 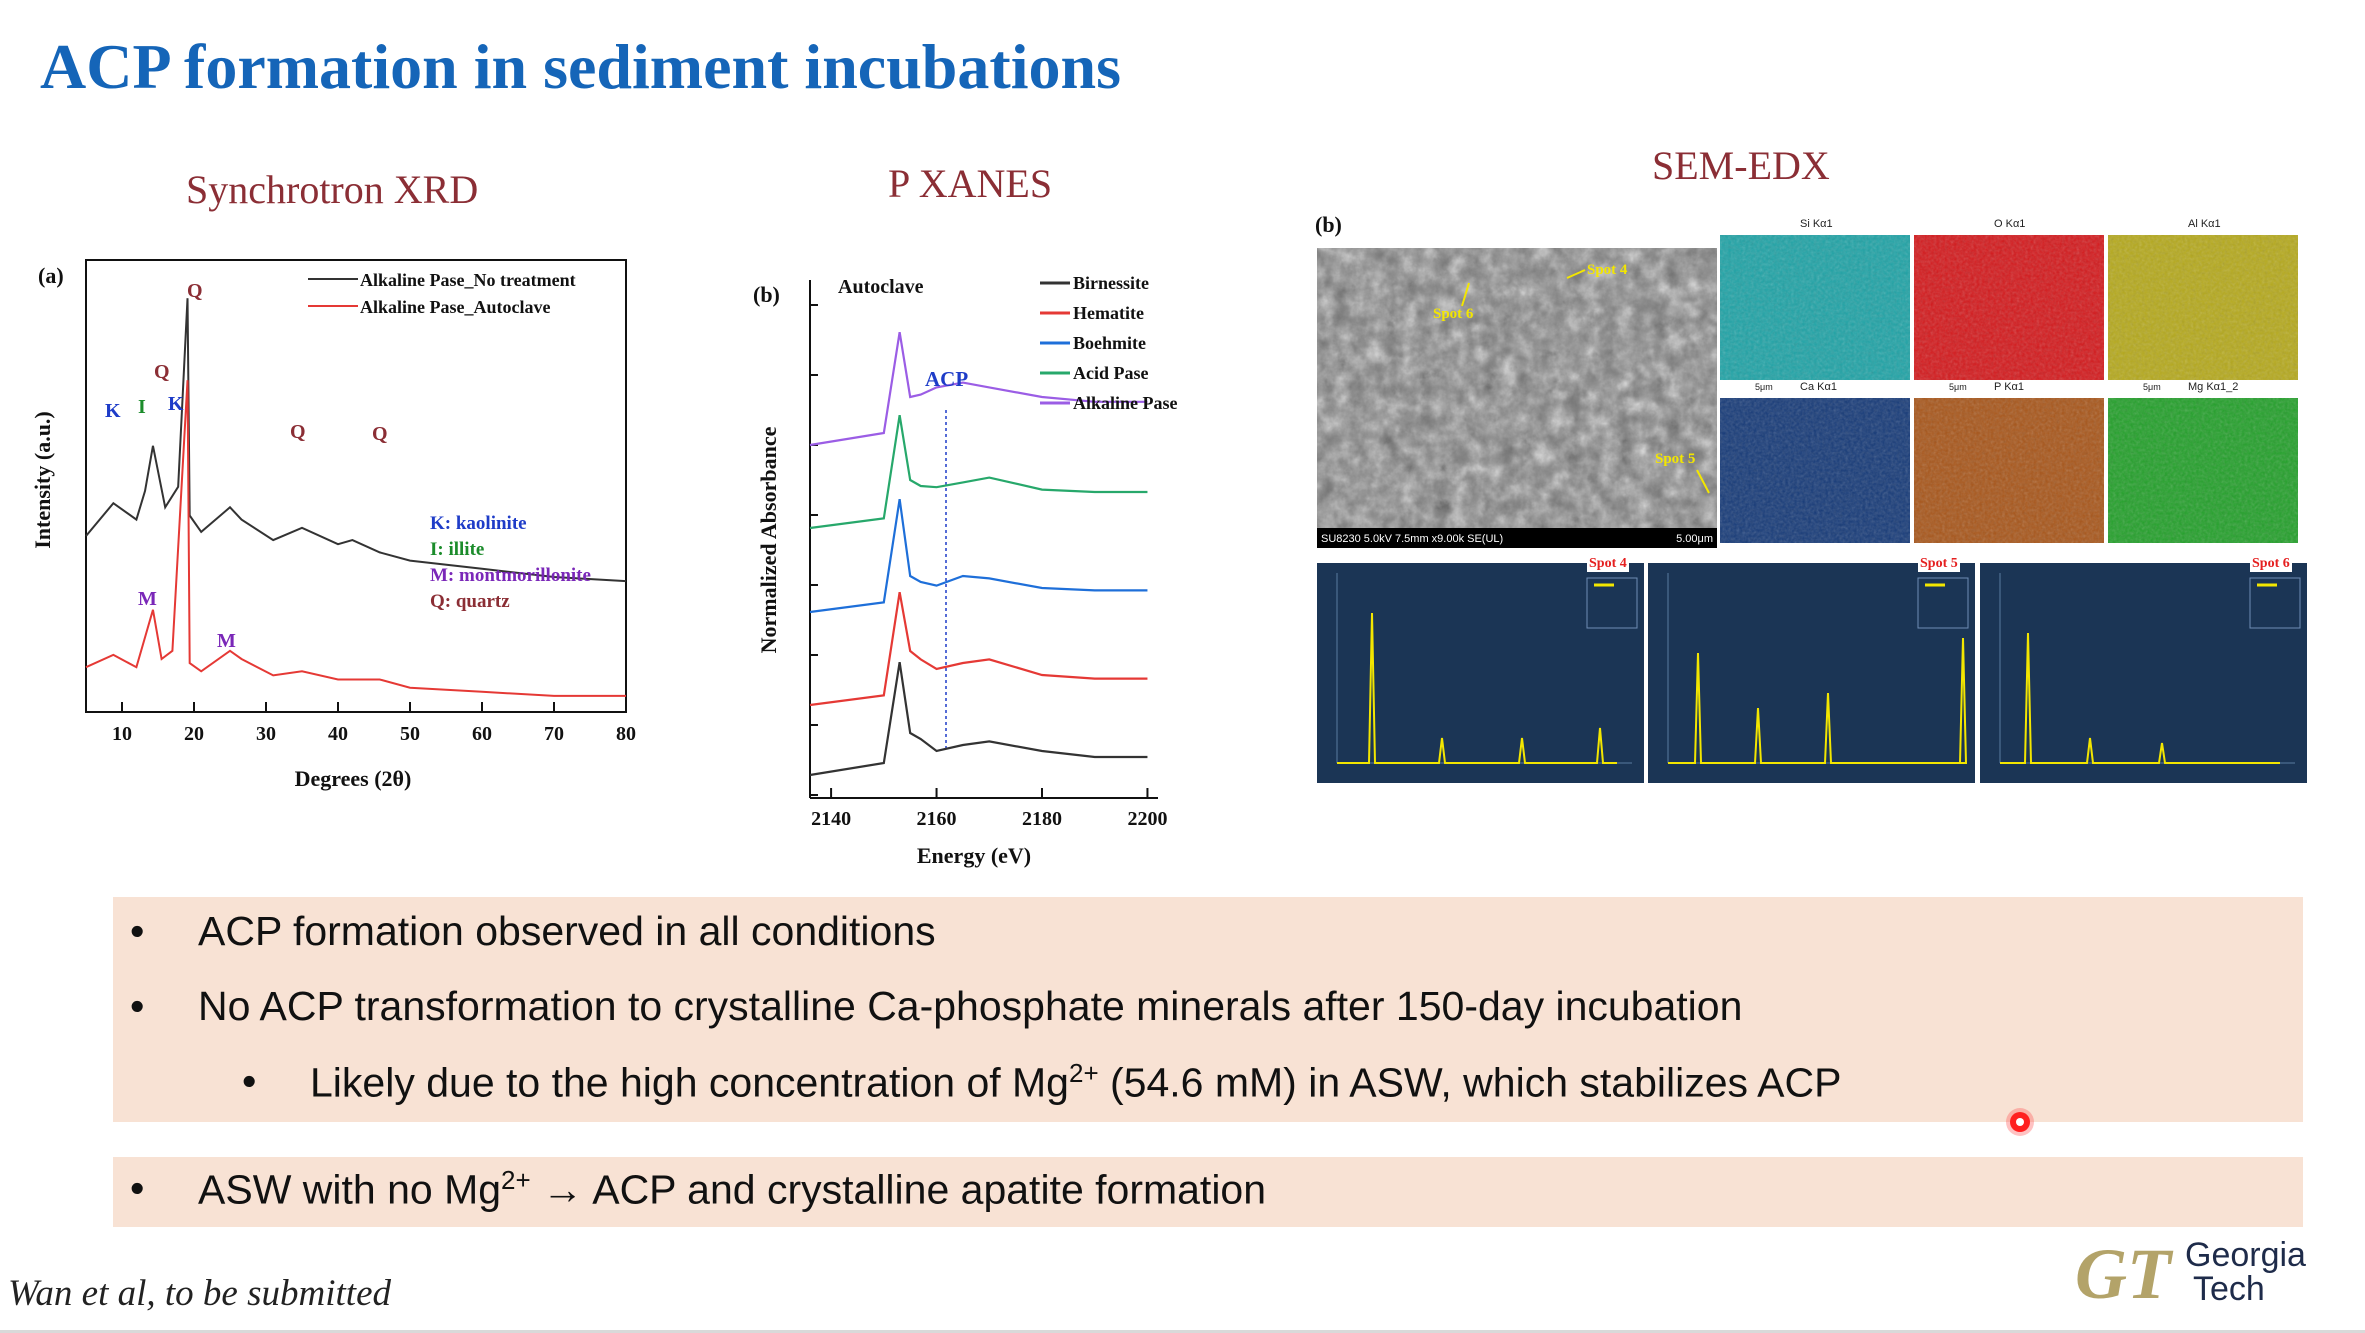 I want to click on xrd-legend-item-autoclave: Alkaline Pase_Autoclave, so click(x=455, y=307).